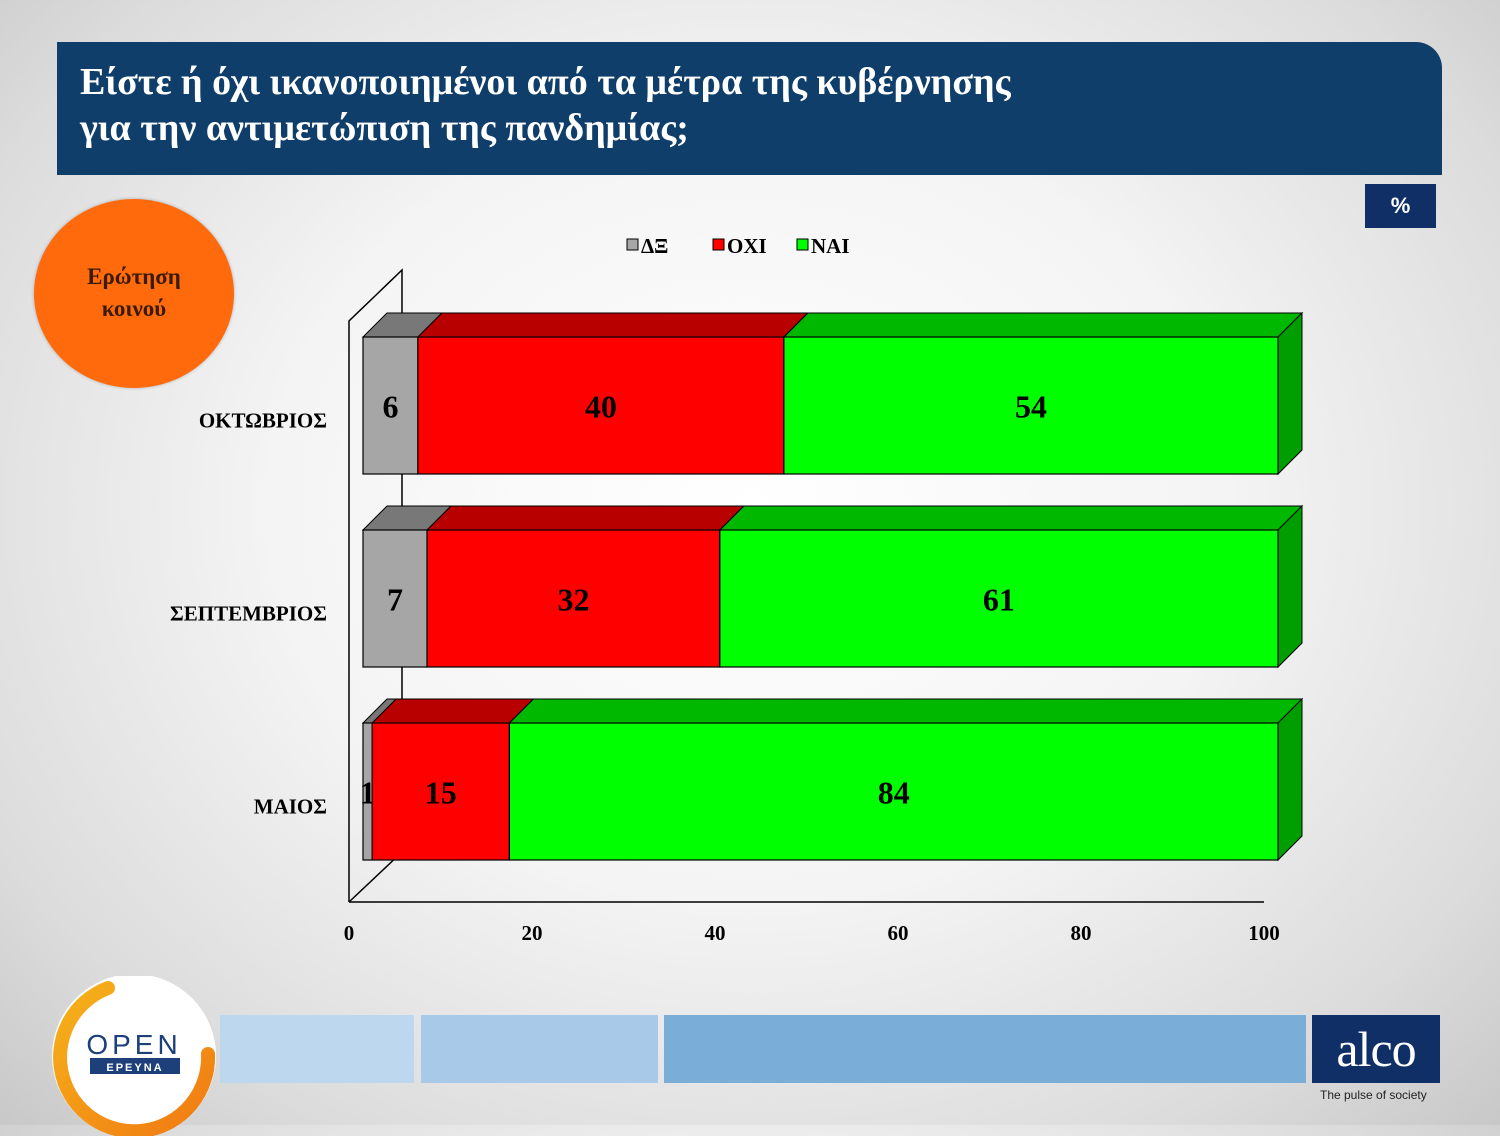  I want to click on legend-label: ΟΧΙ, so click(747, 246).